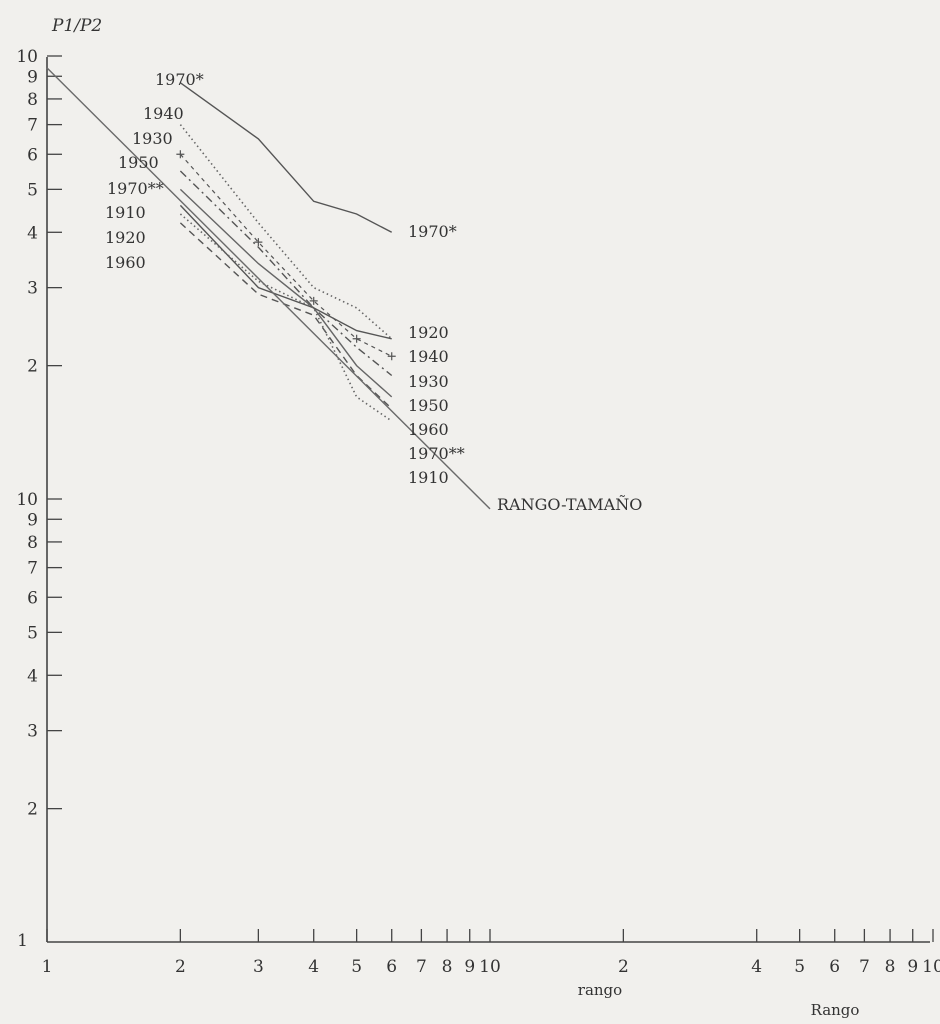 The width and height of the screenshot is (940, 1024). What do you see at coordinates (47, 967) in the screenshot?
I see `x-tick-label: 1` at bounding box center [47, 967].